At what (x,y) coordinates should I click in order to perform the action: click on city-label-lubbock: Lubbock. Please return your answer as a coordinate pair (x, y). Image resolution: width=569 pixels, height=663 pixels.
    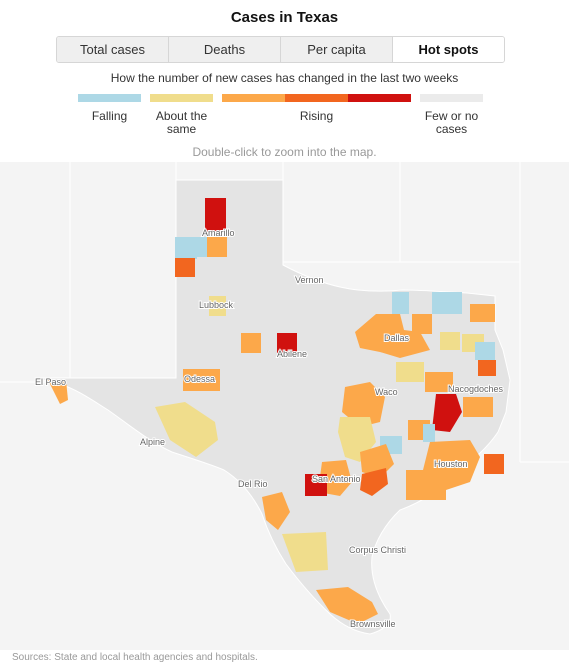
    Looking at the image, I should click on (216, 305).